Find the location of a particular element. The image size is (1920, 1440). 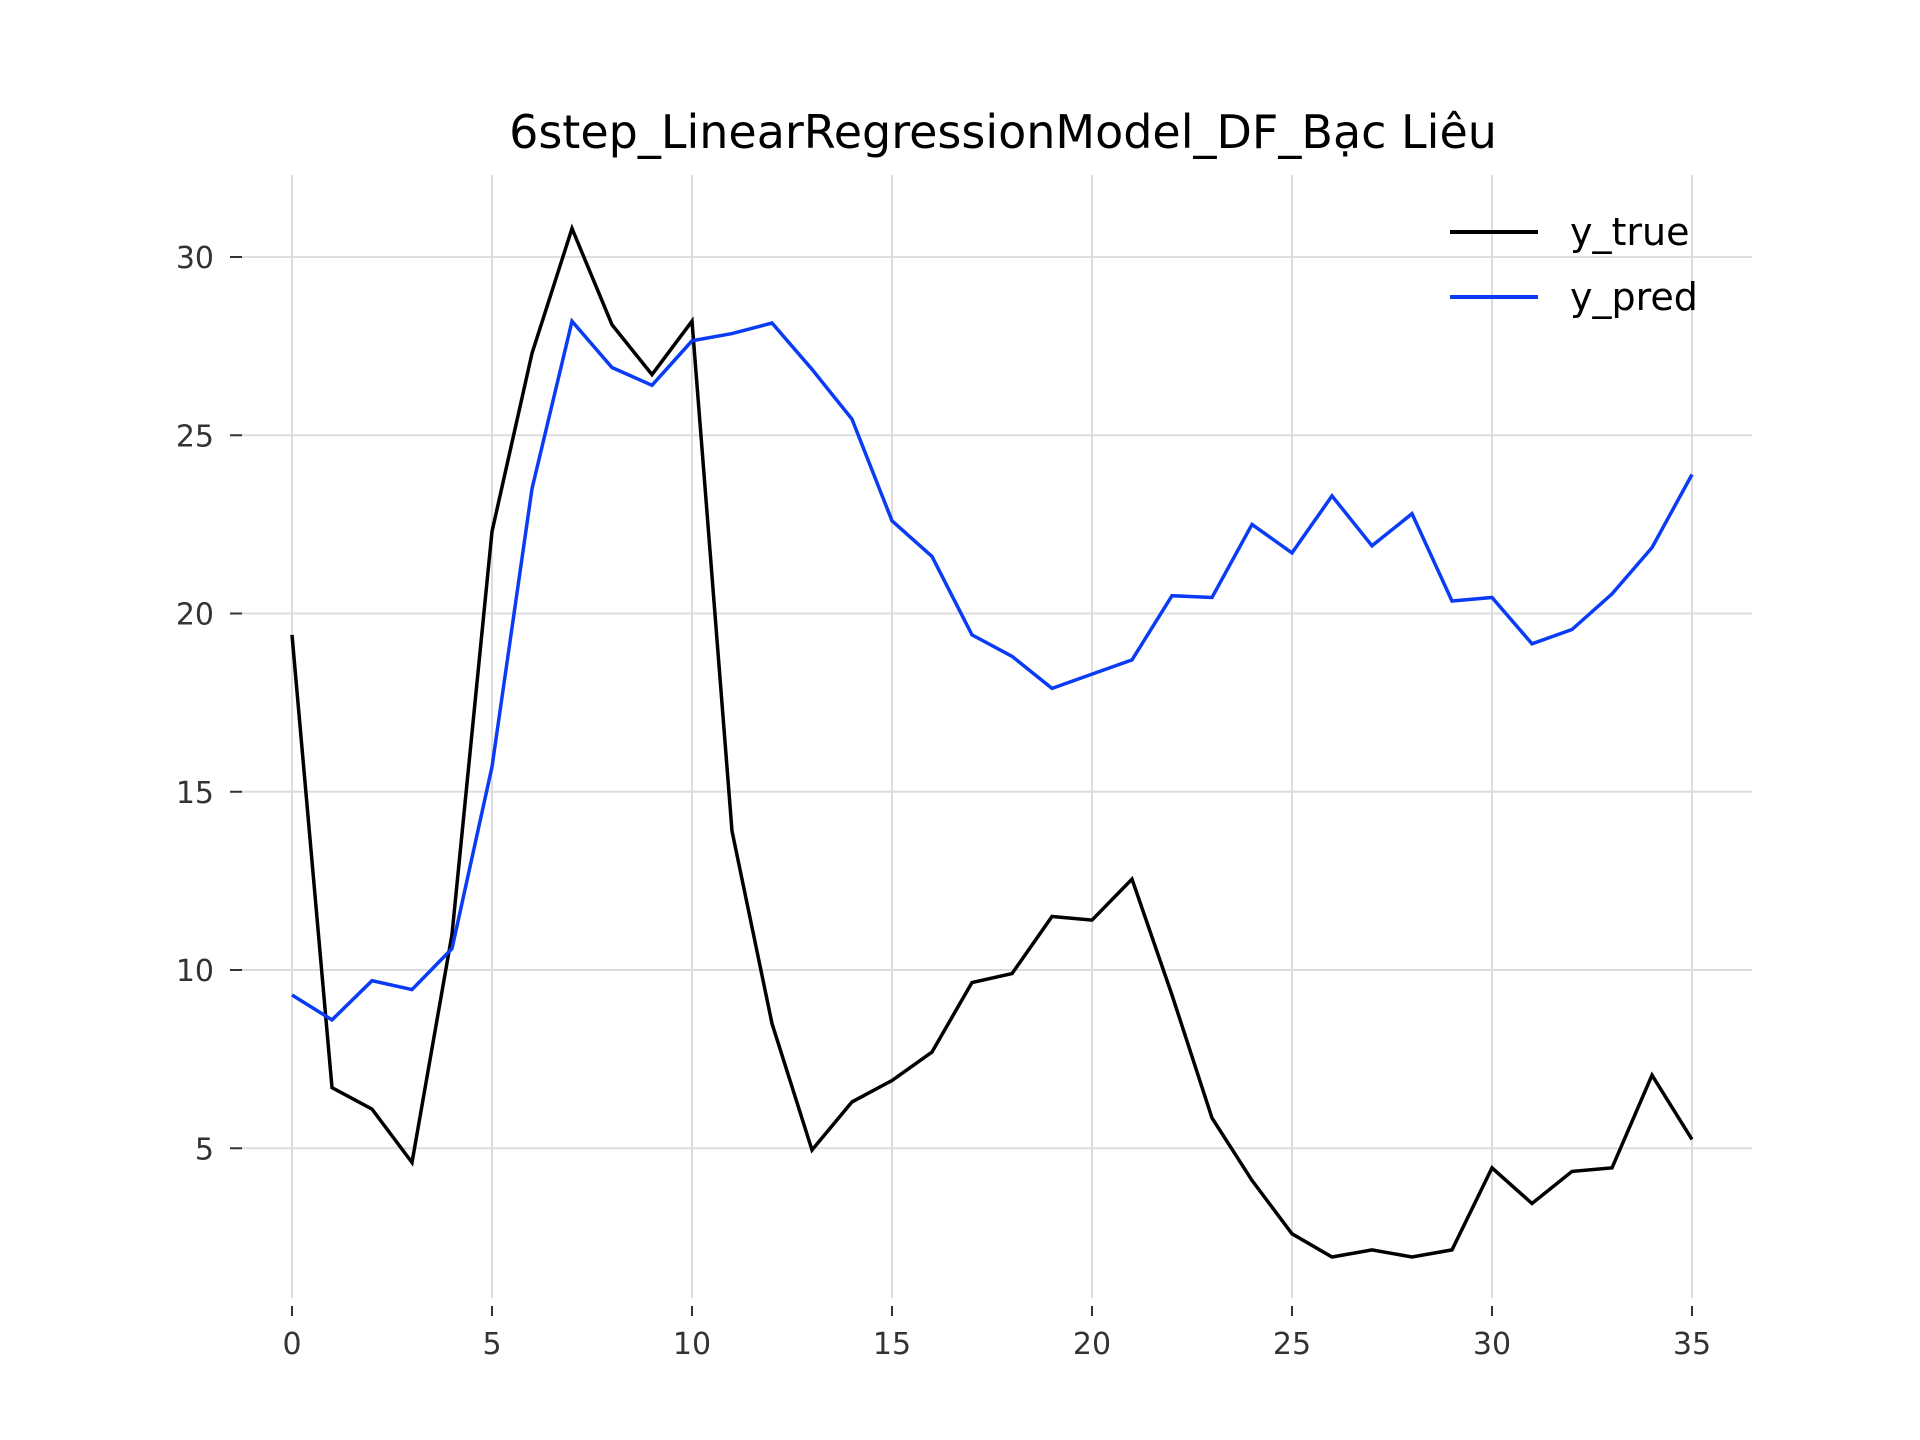

legend-label-y-true: y_true is located at coordinates (1629, 232).